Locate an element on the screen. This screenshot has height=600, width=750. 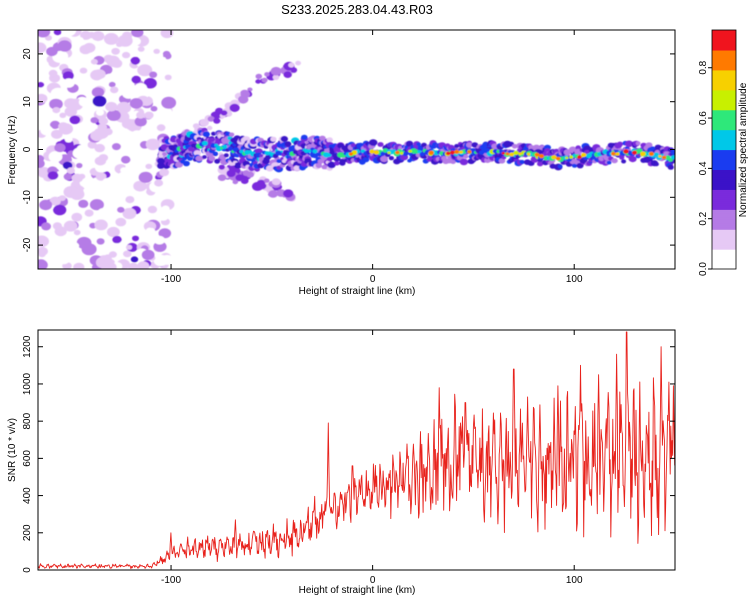
x-tick-label: 100 is located at coordinates (574, 279).